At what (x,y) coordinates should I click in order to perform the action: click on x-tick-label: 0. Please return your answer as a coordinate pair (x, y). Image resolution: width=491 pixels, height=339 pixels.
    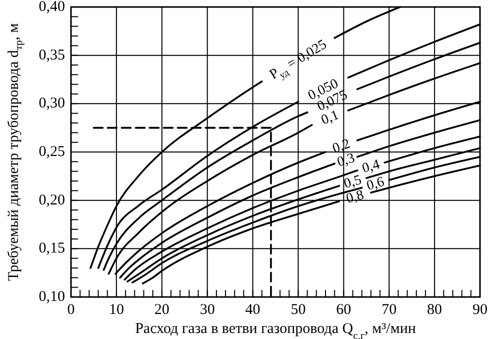
    Looking at the image, I should click on (71, 310).